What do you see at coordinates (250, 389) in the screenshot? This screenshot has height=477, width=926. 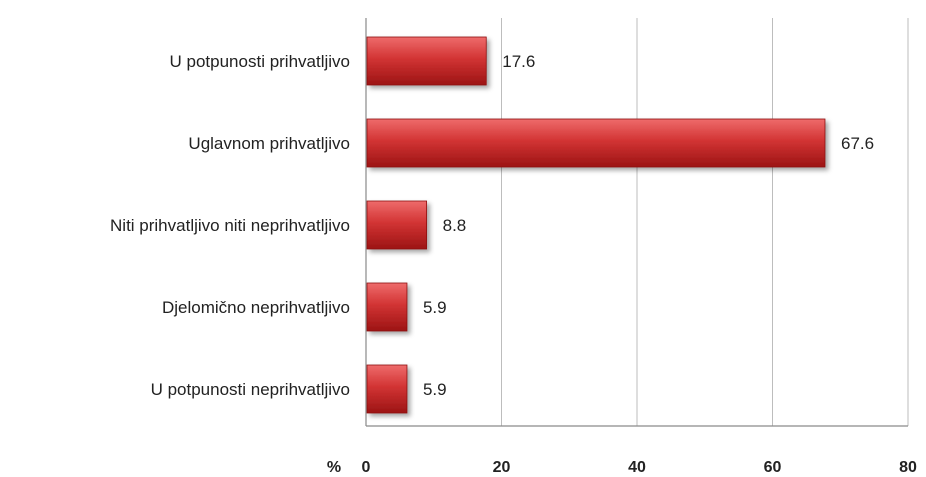 I see `category-label: U potpunosti neprihvatljivo` at bounding box center [250, 389].